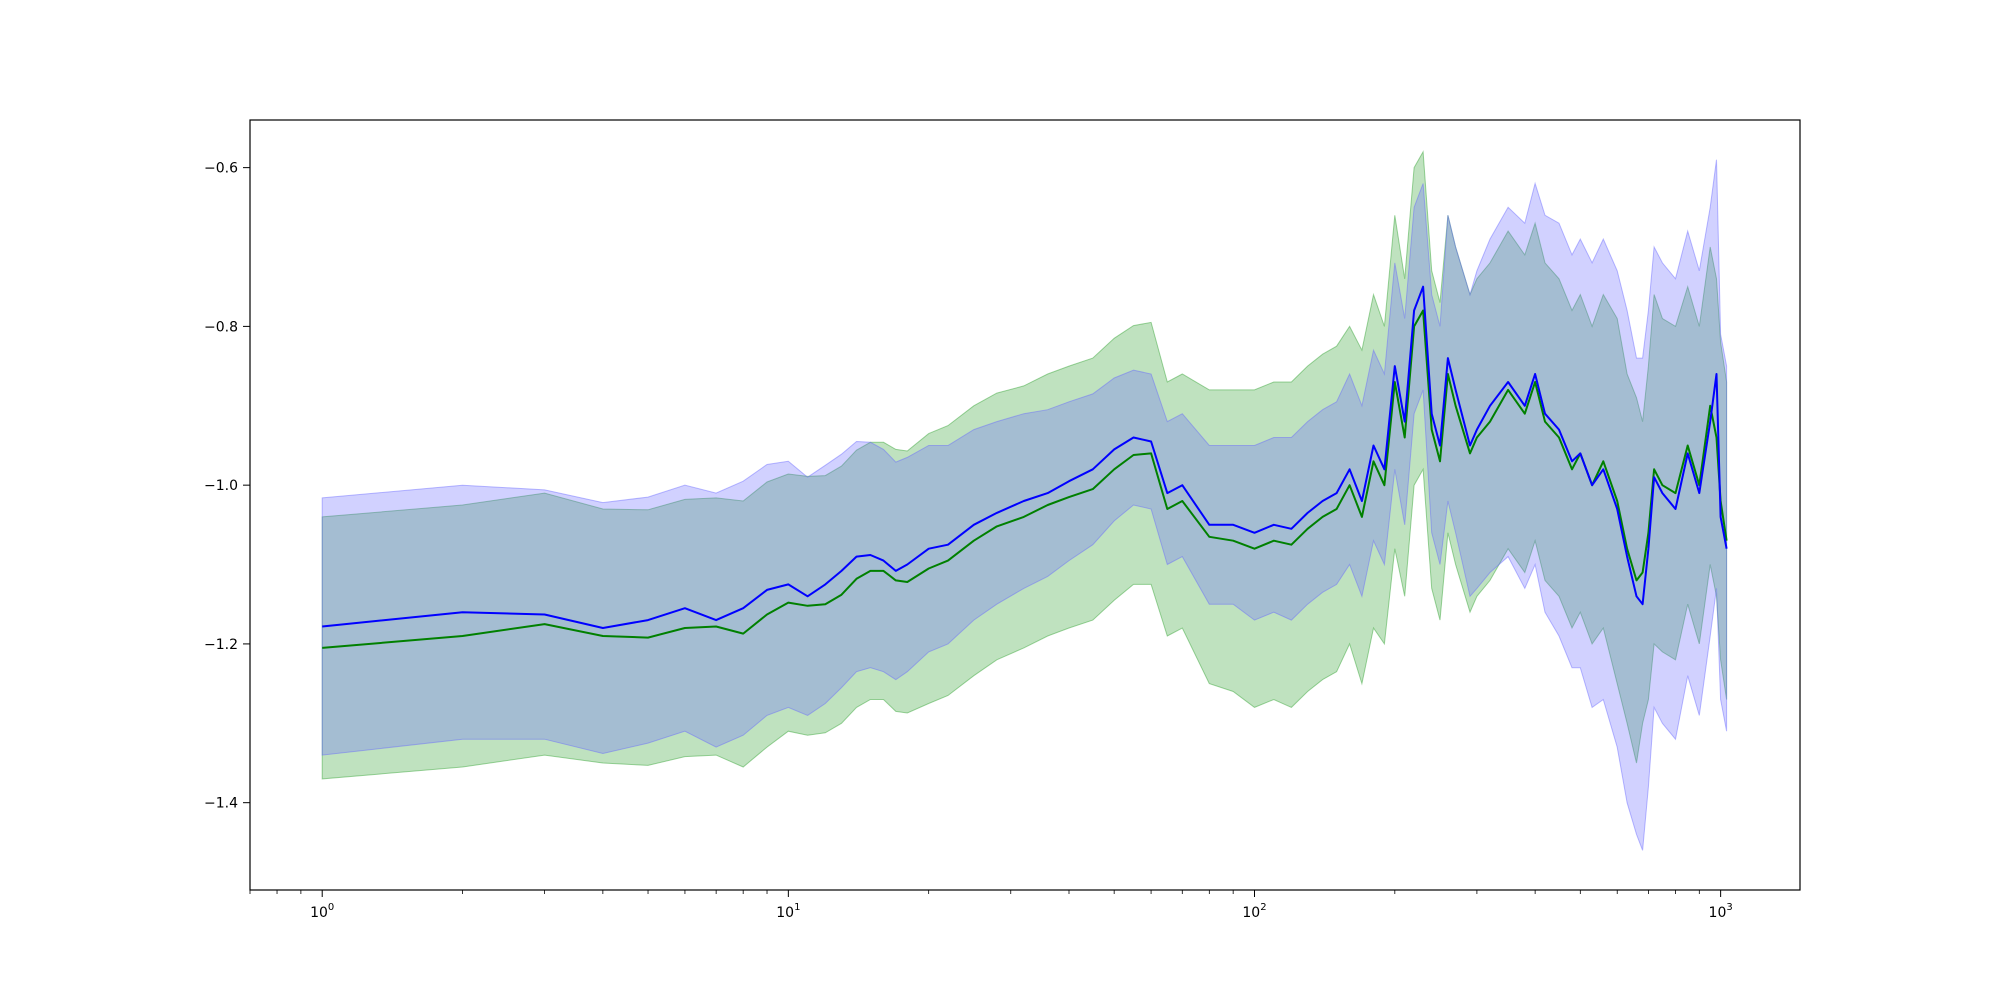  What do you see at coordinates (221, 645) in the screenshot?
I see `y-tick-label: −1.2` at bounding box center [221, 645].